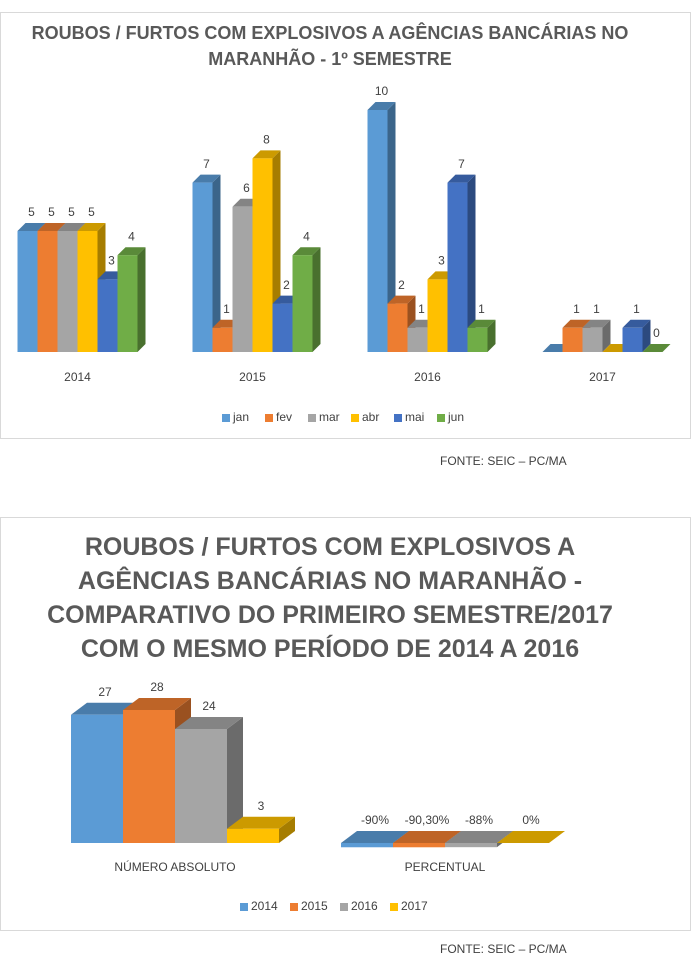 This screenshot has height=977, width=693. I want to click on legend-label: abr, so click(370, 417).